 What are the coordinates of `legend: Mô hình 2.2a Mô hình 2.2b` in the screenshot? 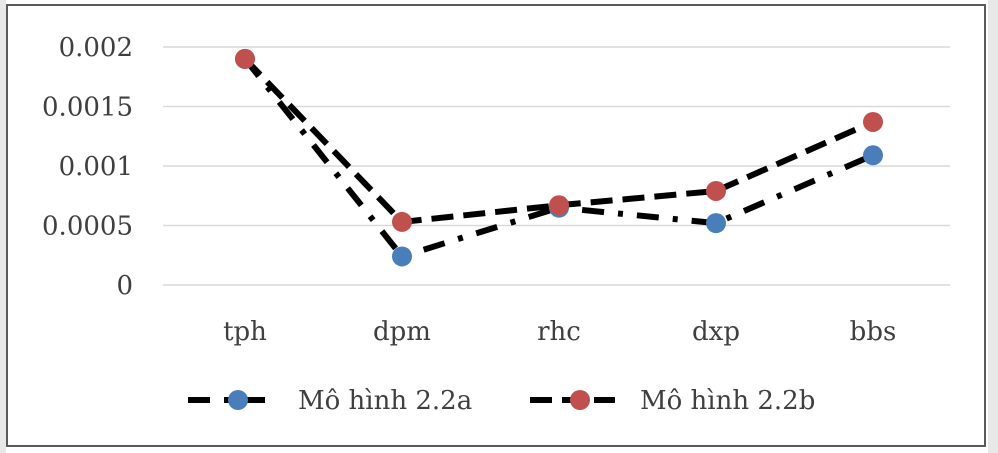 It's located at (501, 401).